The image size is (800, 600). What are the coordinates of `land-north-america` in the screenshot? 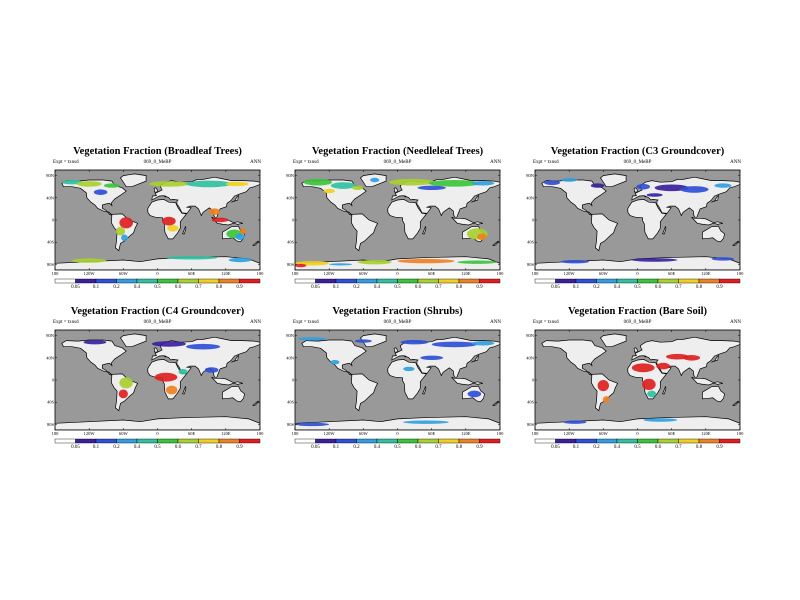 It's located at (94, 197).